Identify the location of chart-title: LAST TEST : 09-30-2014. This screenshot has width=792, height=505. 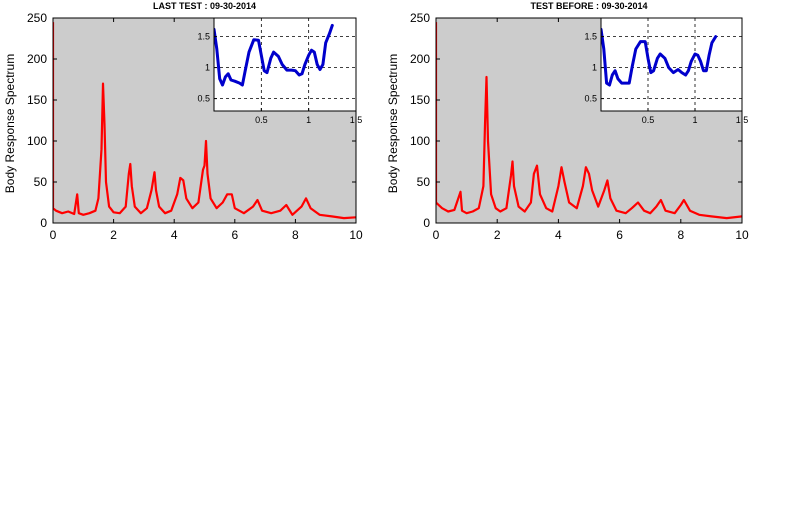
(204, 6).